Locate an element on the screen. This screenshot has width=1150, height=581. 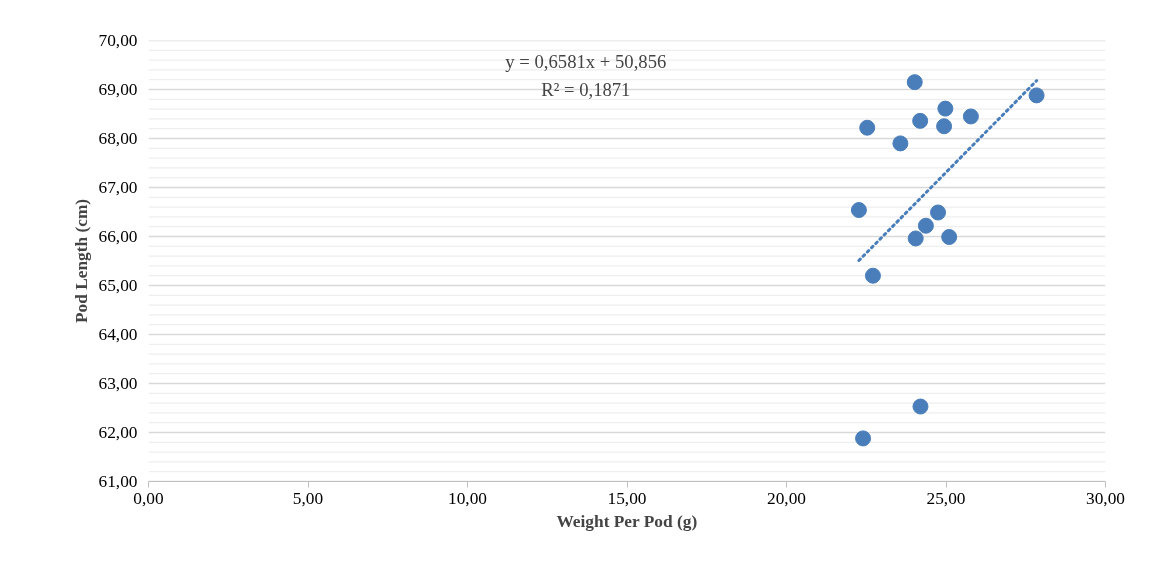
y-tick-label: 63,00 is located at coordinates (118, 383).